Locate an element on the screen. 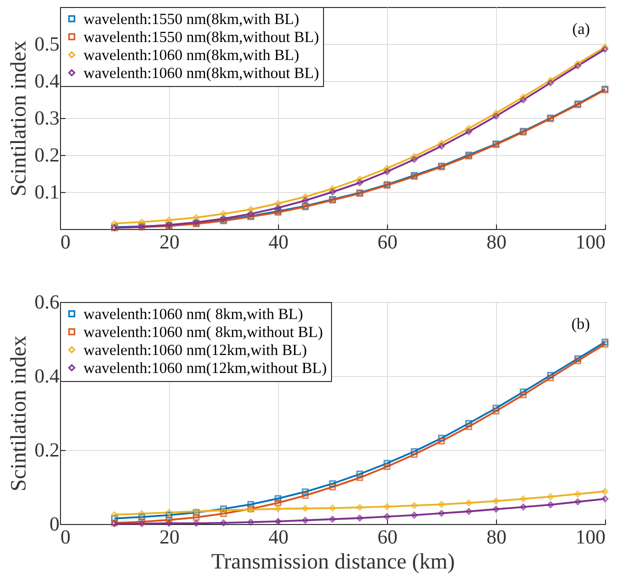 The image size is (644, 583). legend-label: wavelenth:1550 nm(8km,without BL) is located at coordinates (201, 37).